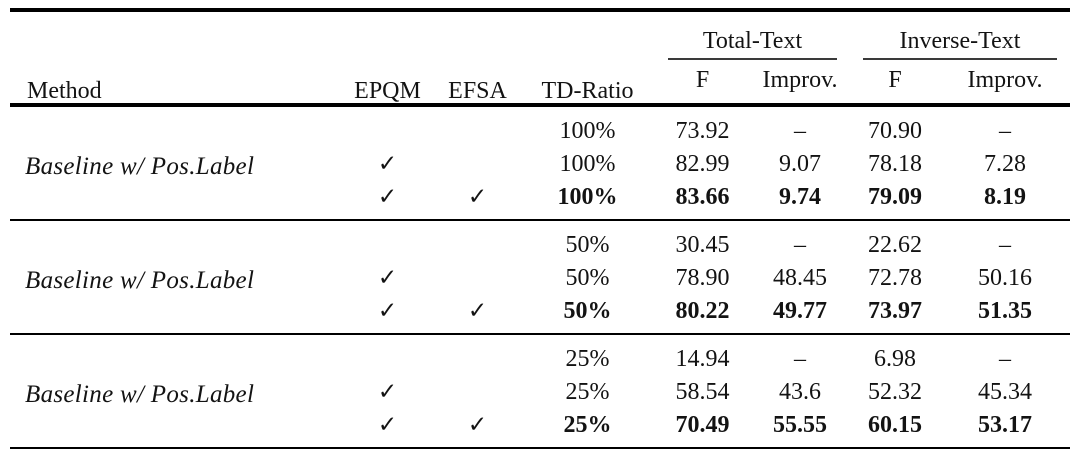 Image resolution: width=1080 pixels, height=449 pixels. What do you see at coordinates (540, 200) in the screenshot?
I see `table-row-best: ✓ ✓ 100% 83.66 9.74 79.09 8.19` at bounding box center [540, 200].